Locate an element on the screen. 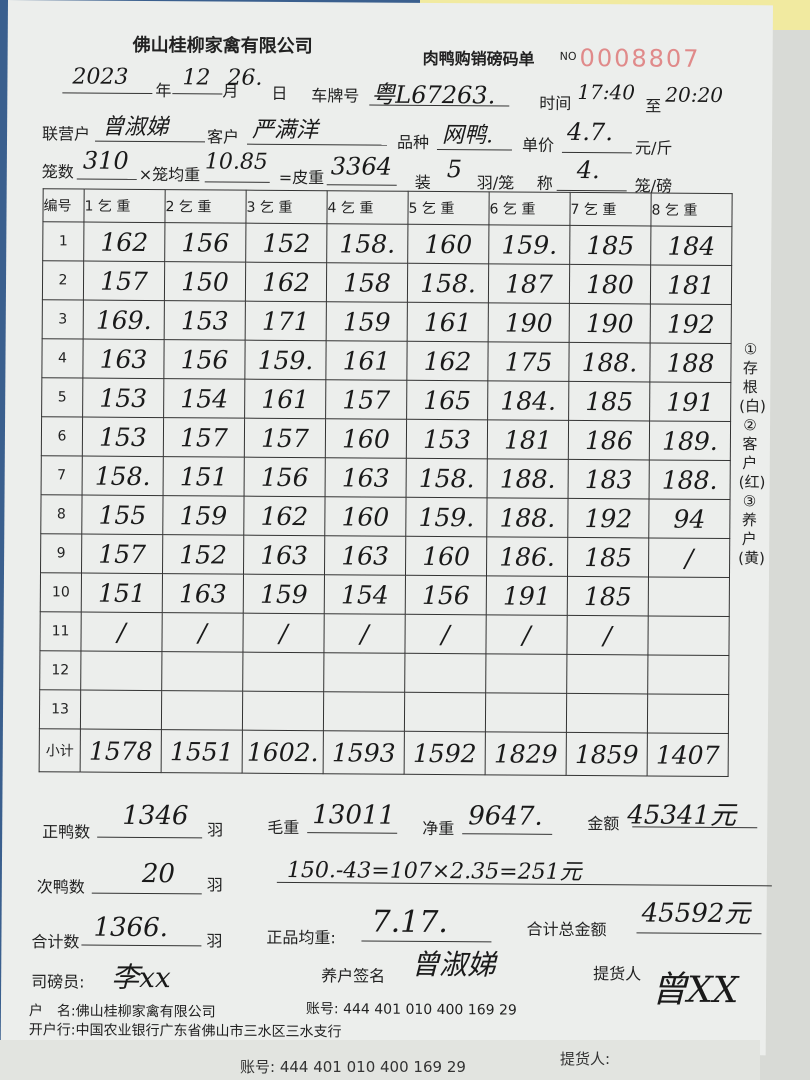  no-label: NO is located at coordinates (568, 56).